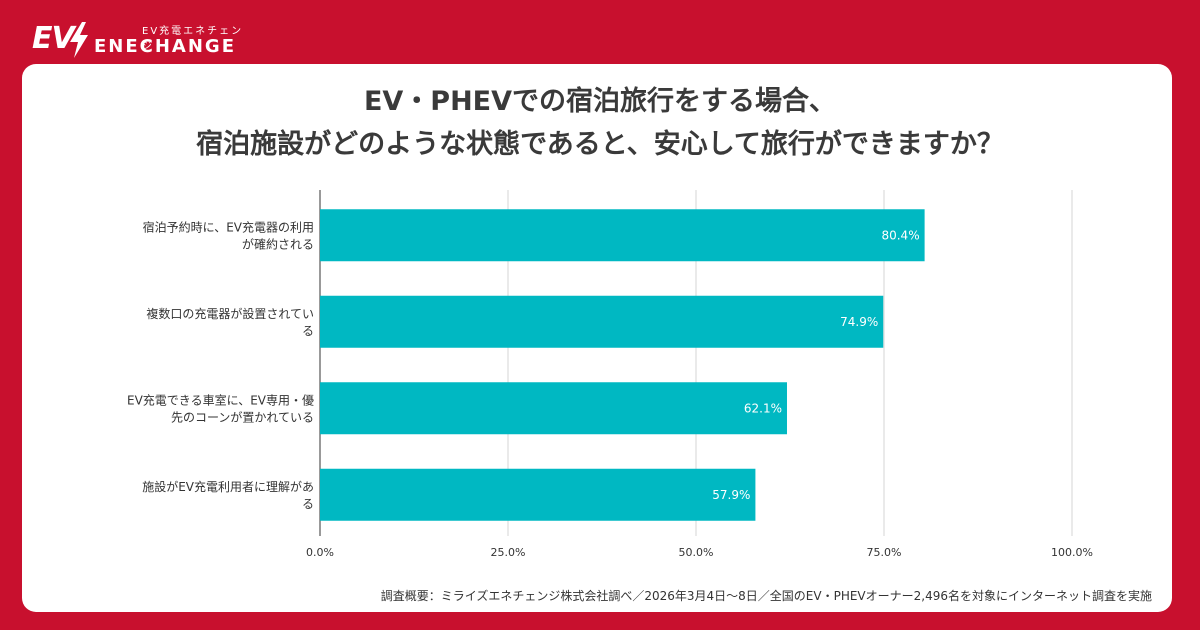  Describe the element at coordinates (79, 40) in the screenshot. I see `lightning-bolt-icon` at that location.